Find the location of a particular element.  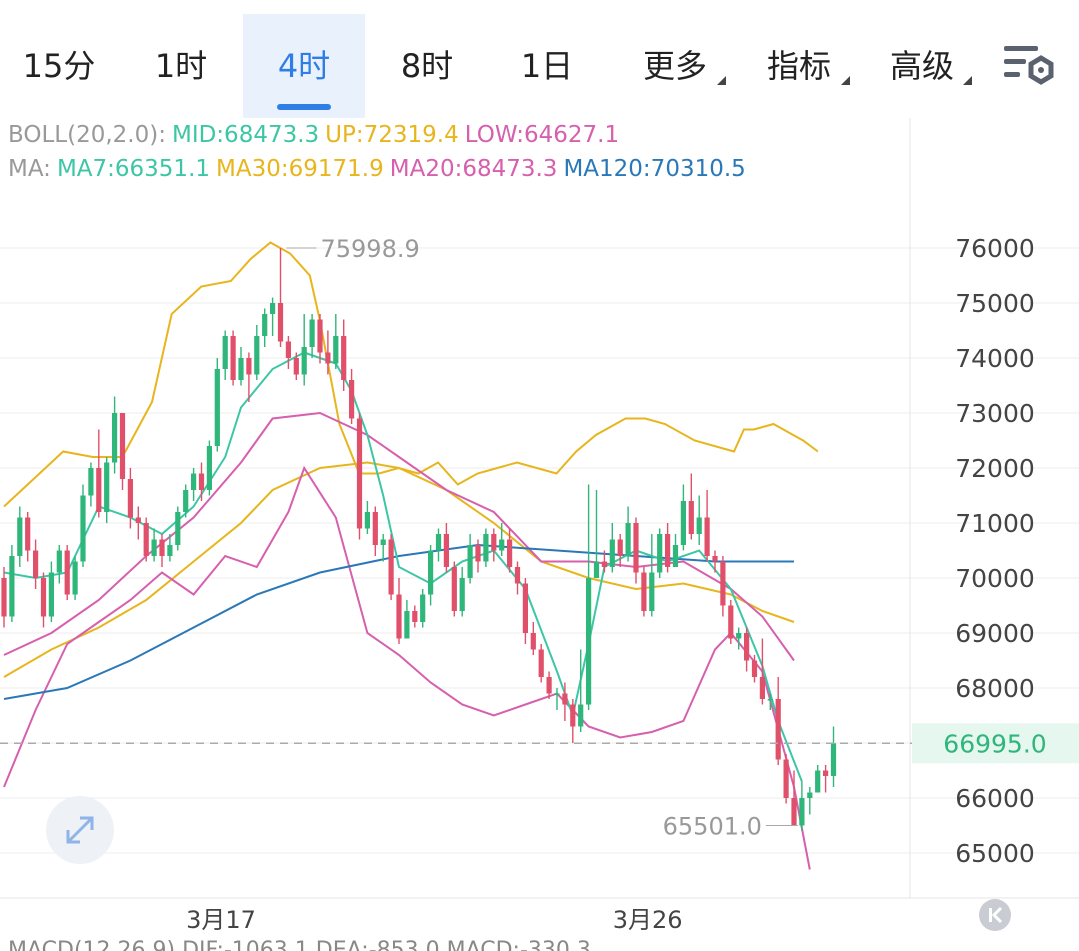

x-tick-label: 3月17 is located at coordinates (221, 919).